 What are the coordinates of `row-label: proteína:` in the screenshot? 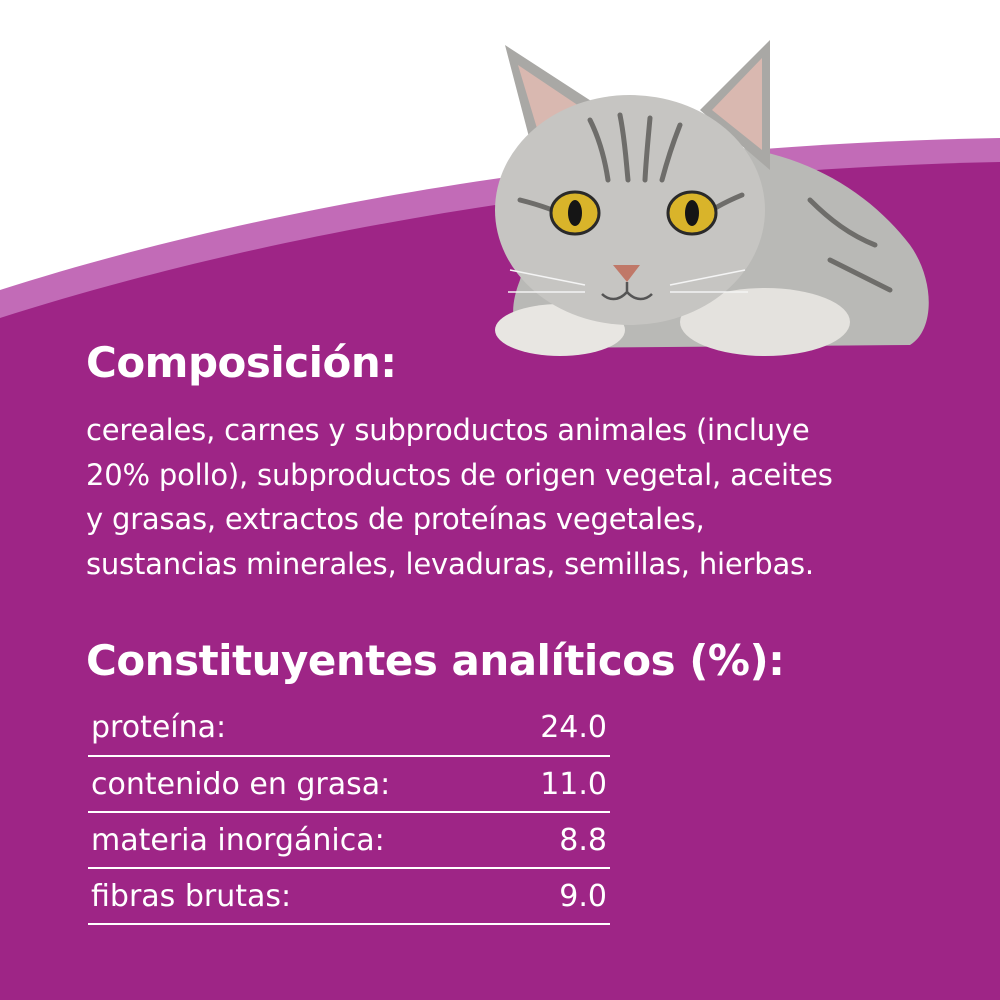 It's located at (159, 727).